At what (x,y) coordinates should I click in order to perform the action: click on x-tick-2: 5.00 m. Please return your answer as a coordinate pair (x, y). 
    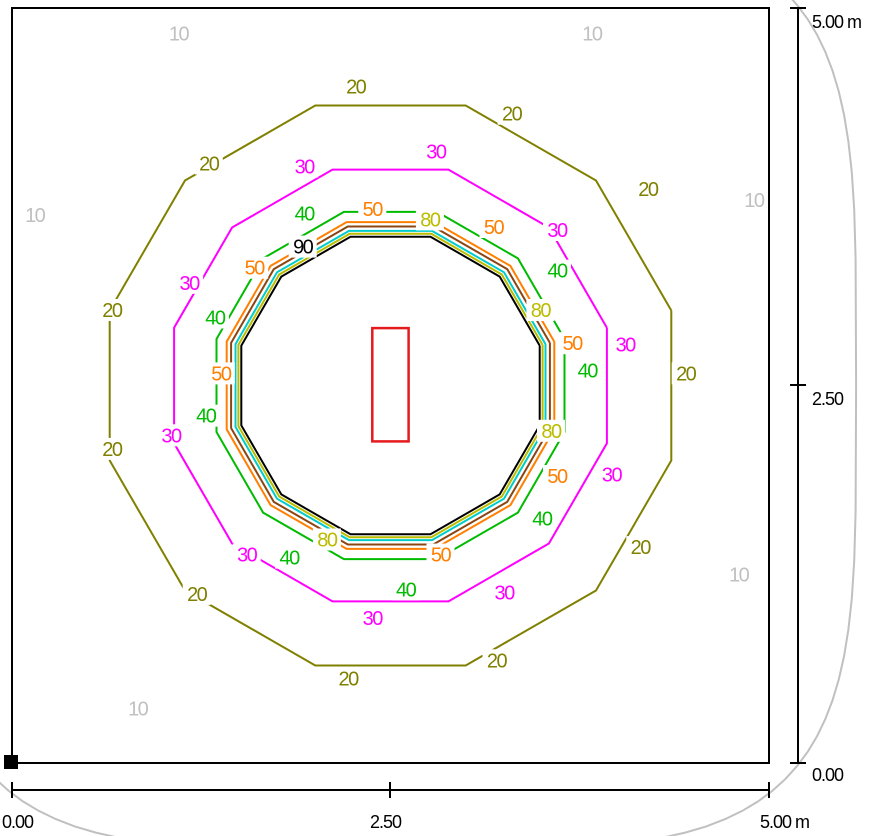
    Looking at the image, I should click on (784, 822).